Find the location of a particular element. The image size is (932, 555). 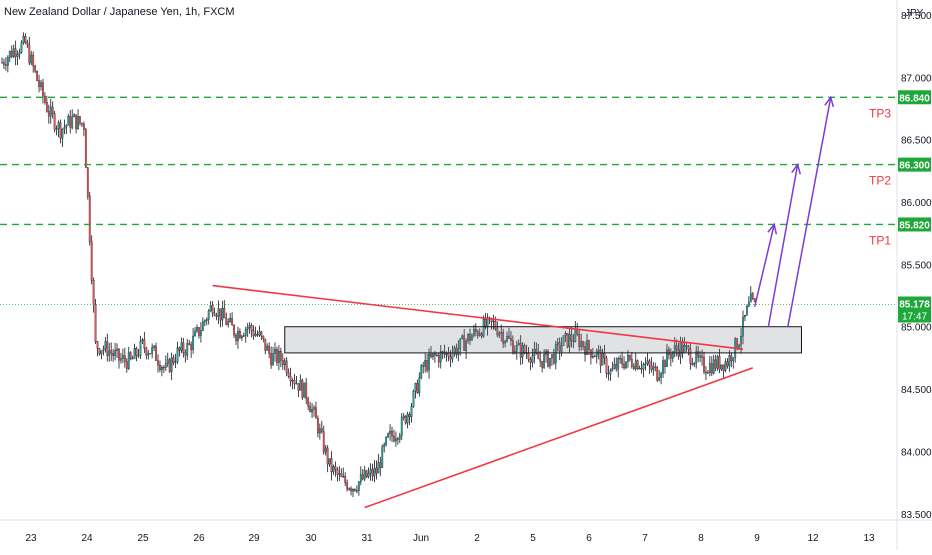

target-price-badge is located at coordinates (914, 164).